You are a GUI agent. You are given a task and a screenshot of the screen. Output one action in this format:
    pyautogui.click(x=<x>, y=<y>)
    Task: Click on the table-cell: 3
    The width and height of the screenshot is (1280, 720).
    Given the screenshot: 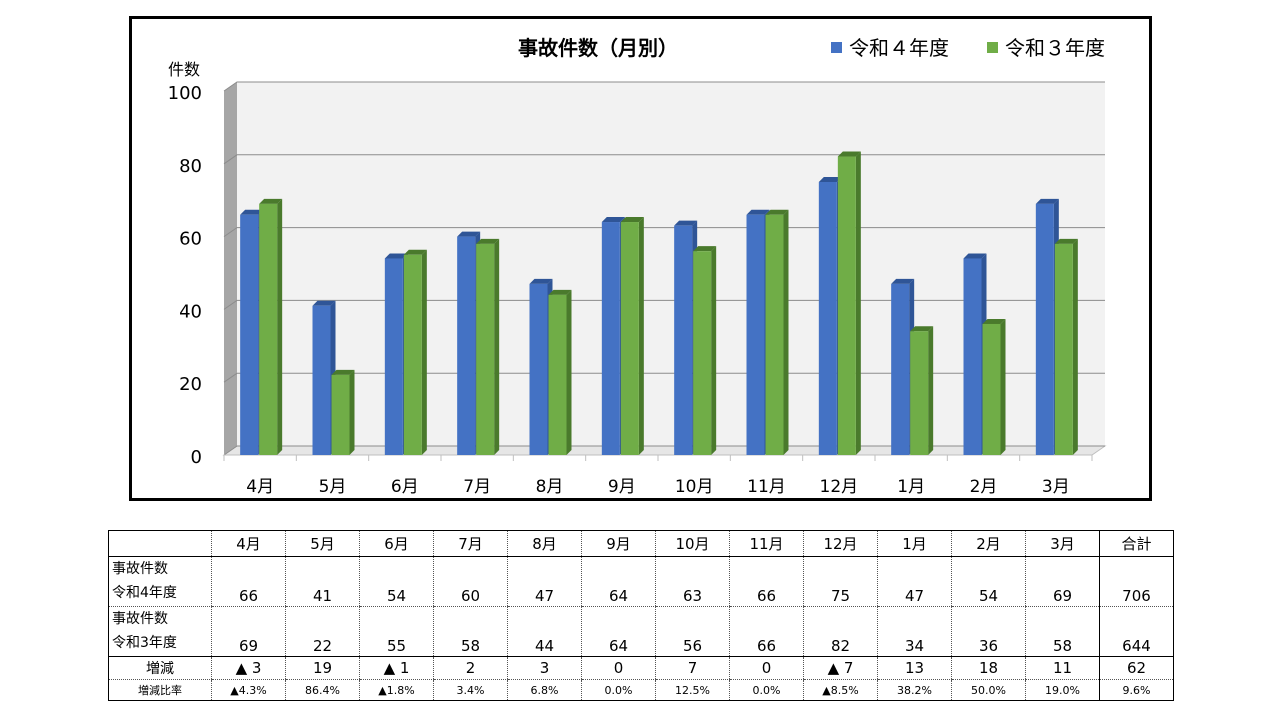 What is the action you would take?
    pyautogui.click(x=544, y=668)
    